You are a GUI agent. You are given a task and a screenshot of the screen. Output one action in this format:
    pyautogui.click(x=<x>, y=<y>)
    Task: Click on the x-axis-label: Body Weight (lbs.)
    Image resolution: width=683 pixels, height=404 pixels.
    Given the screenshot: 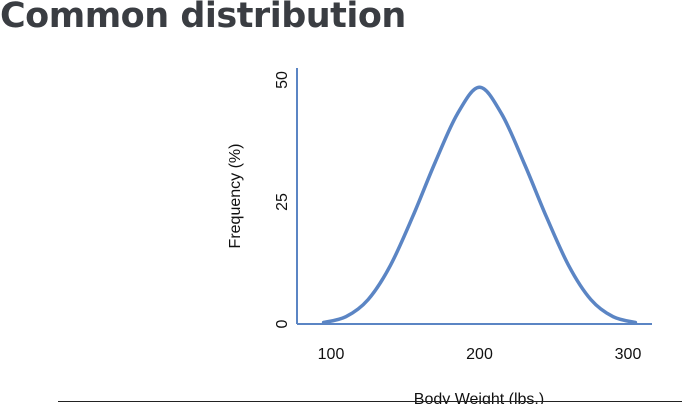 What is the action you would take?
    pyautogui.click(x=479, y=397)
    